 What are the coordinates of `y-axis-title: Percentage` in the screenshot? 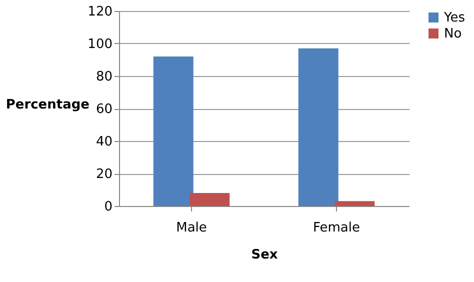 It's located at (48, 105).